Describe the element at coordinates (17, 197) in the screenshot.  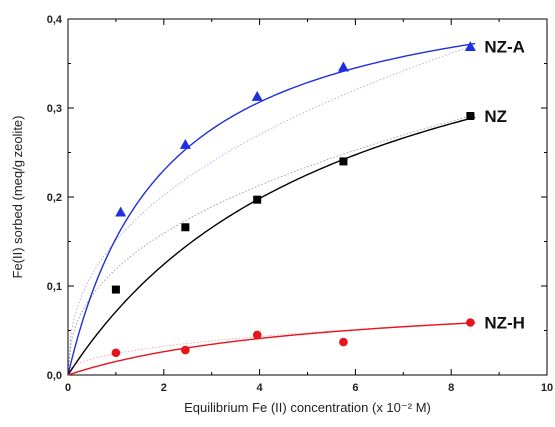
I see `y-axis-label: Fe(II) sorbed (meq/g zeolite)` at that location.